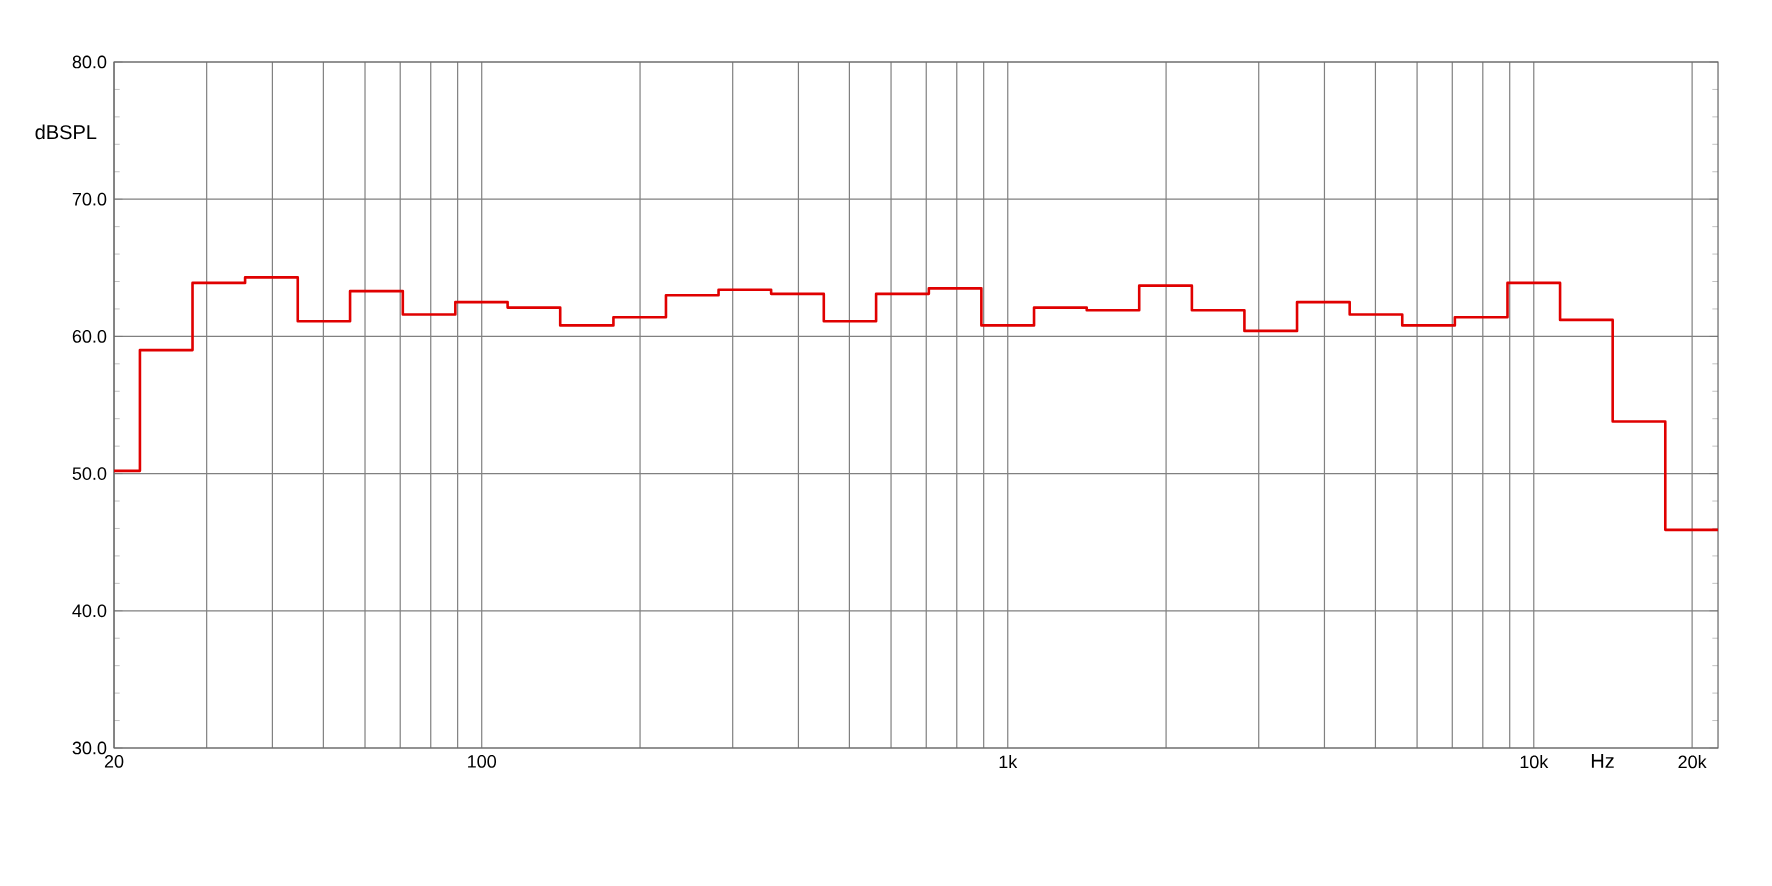 This screenshot has height=886, width=1772. What do you see at coordinates (114, 761) in the screenshot?
I see `x-tick-label: 20` at bounding box center [114, 761].